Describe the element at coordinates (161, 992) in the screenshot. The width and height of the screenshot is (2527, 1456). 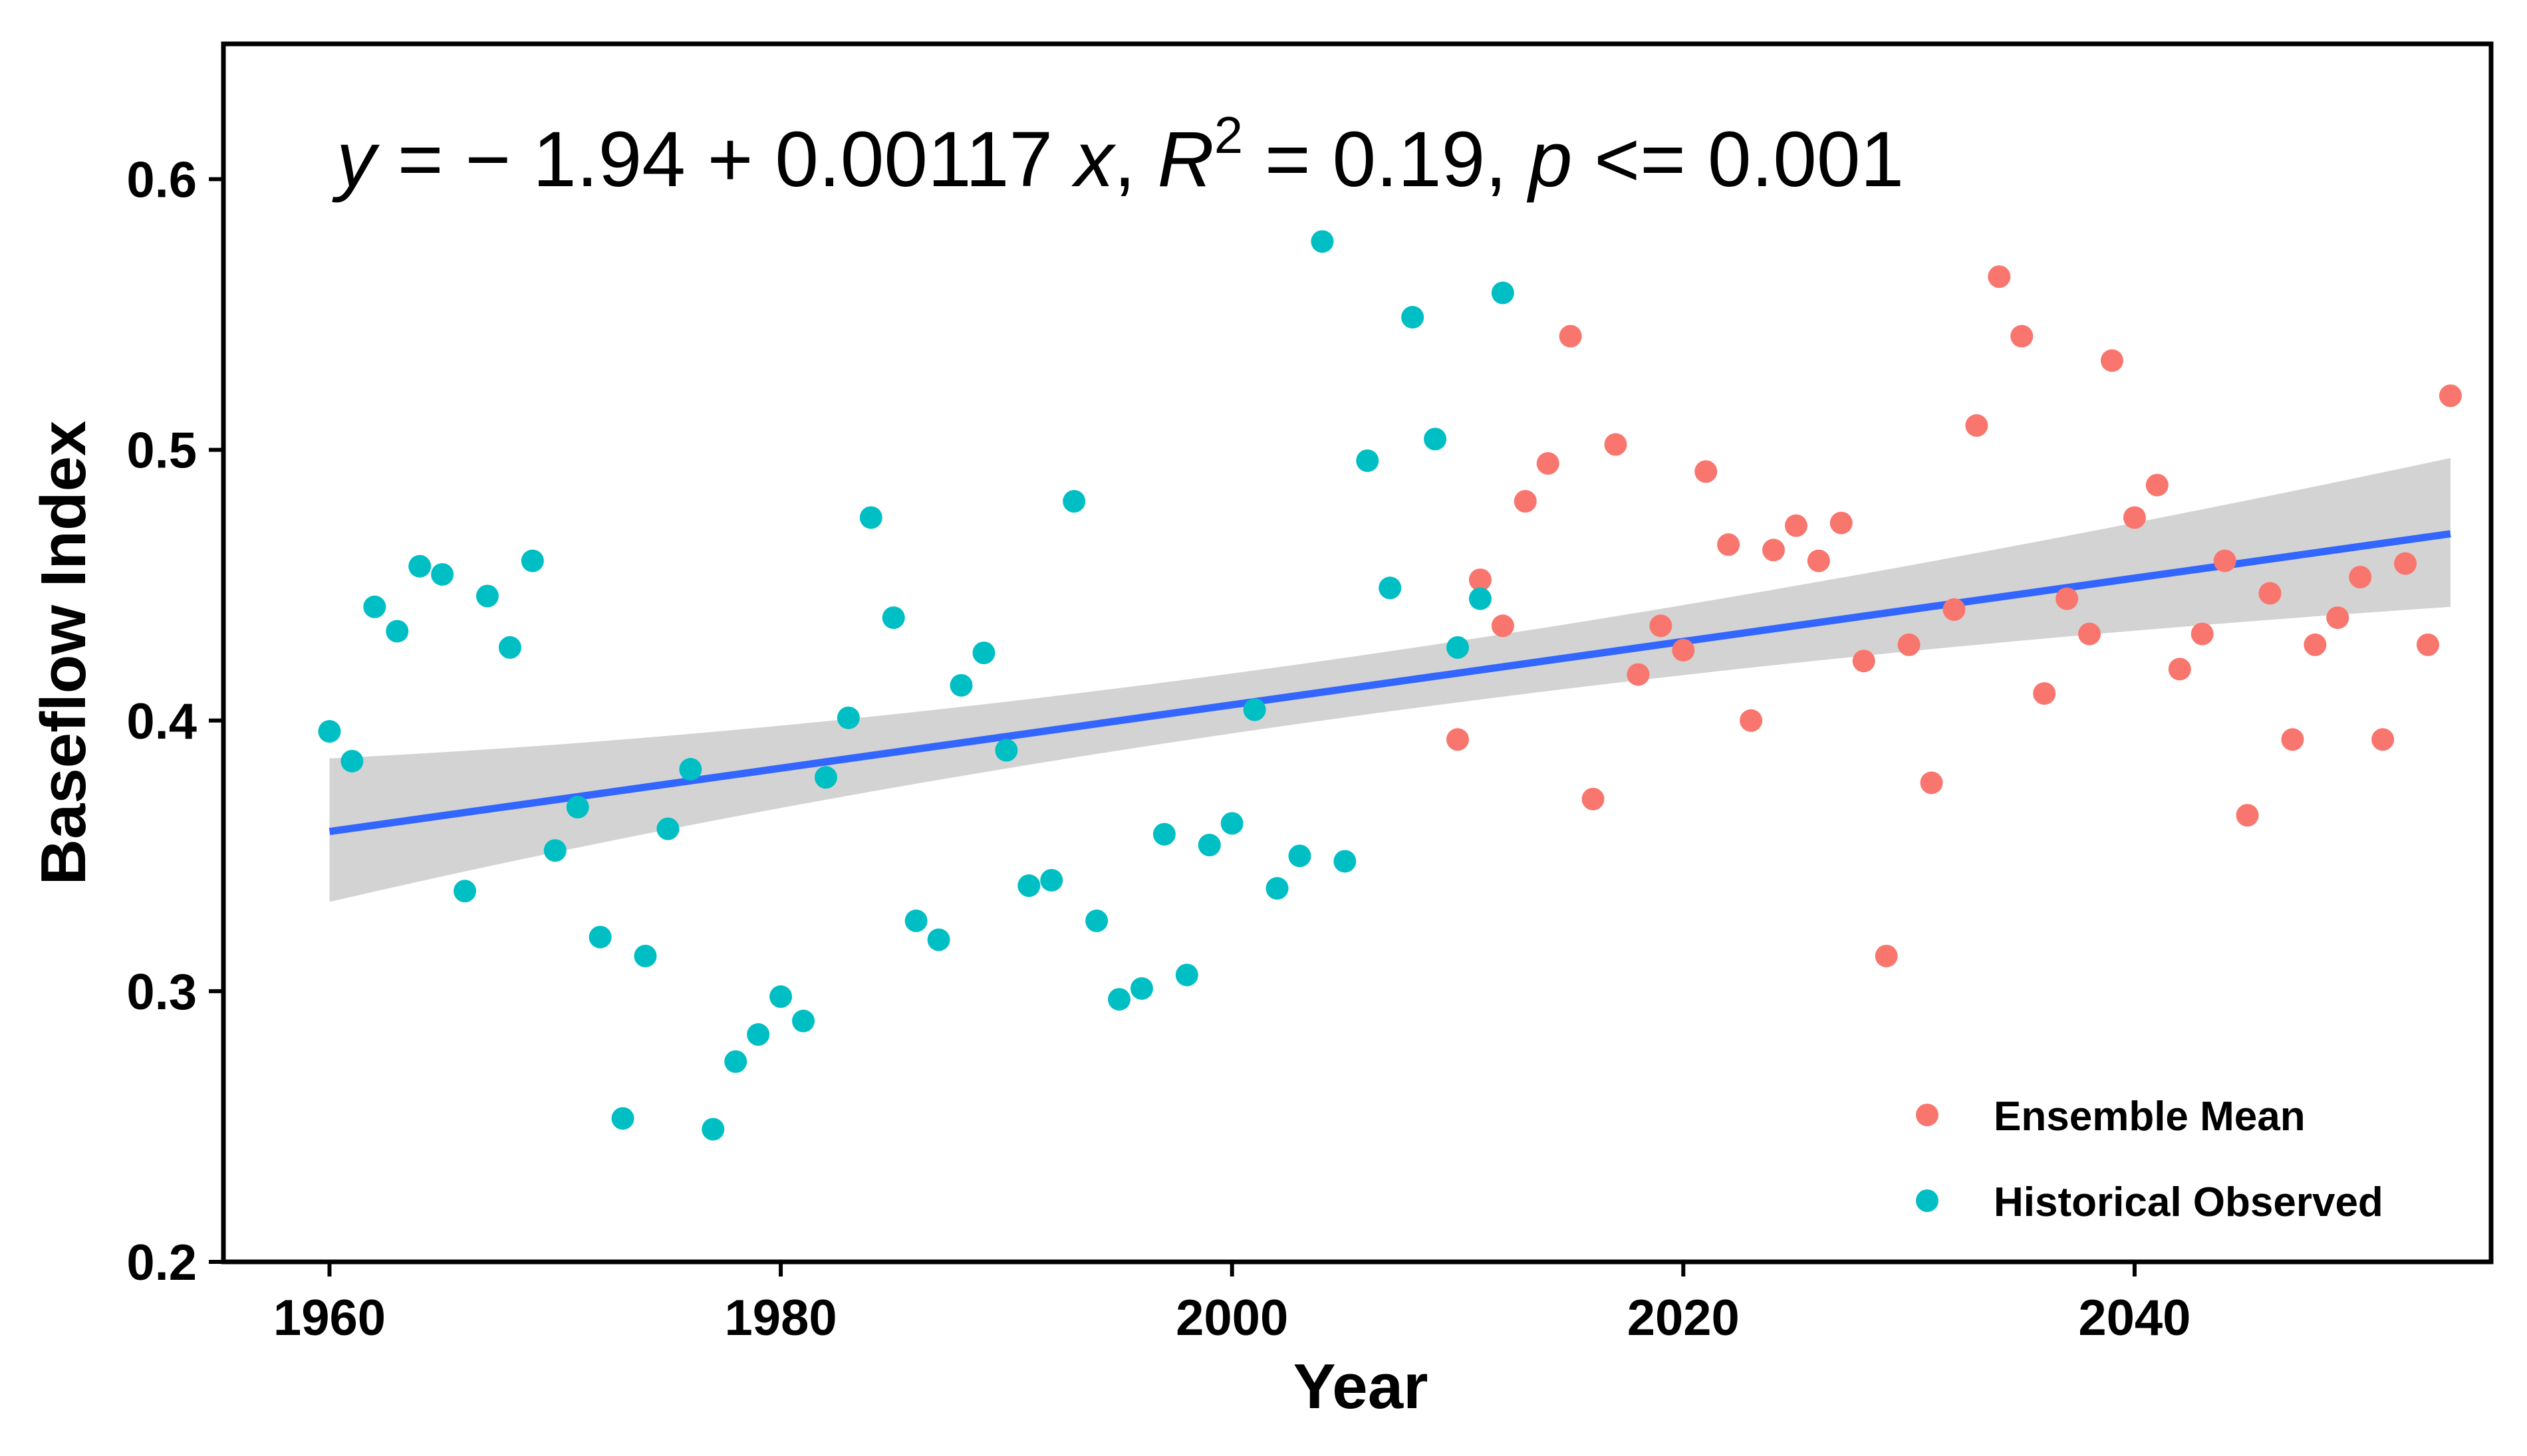
I see `y-tick-label: 0.3` at that location.